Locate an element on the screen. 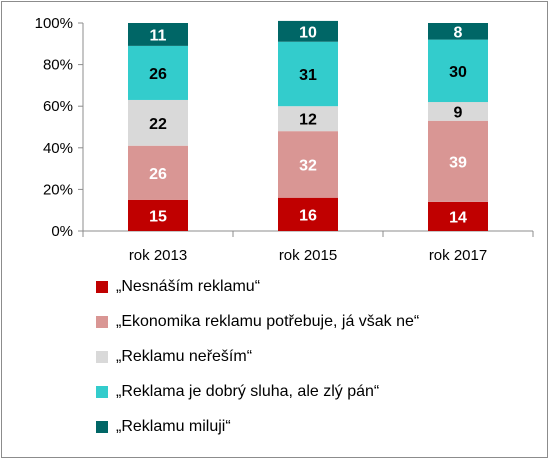 The image size is (551, 461). data-label: 39 is located at coordinates (458, 162).